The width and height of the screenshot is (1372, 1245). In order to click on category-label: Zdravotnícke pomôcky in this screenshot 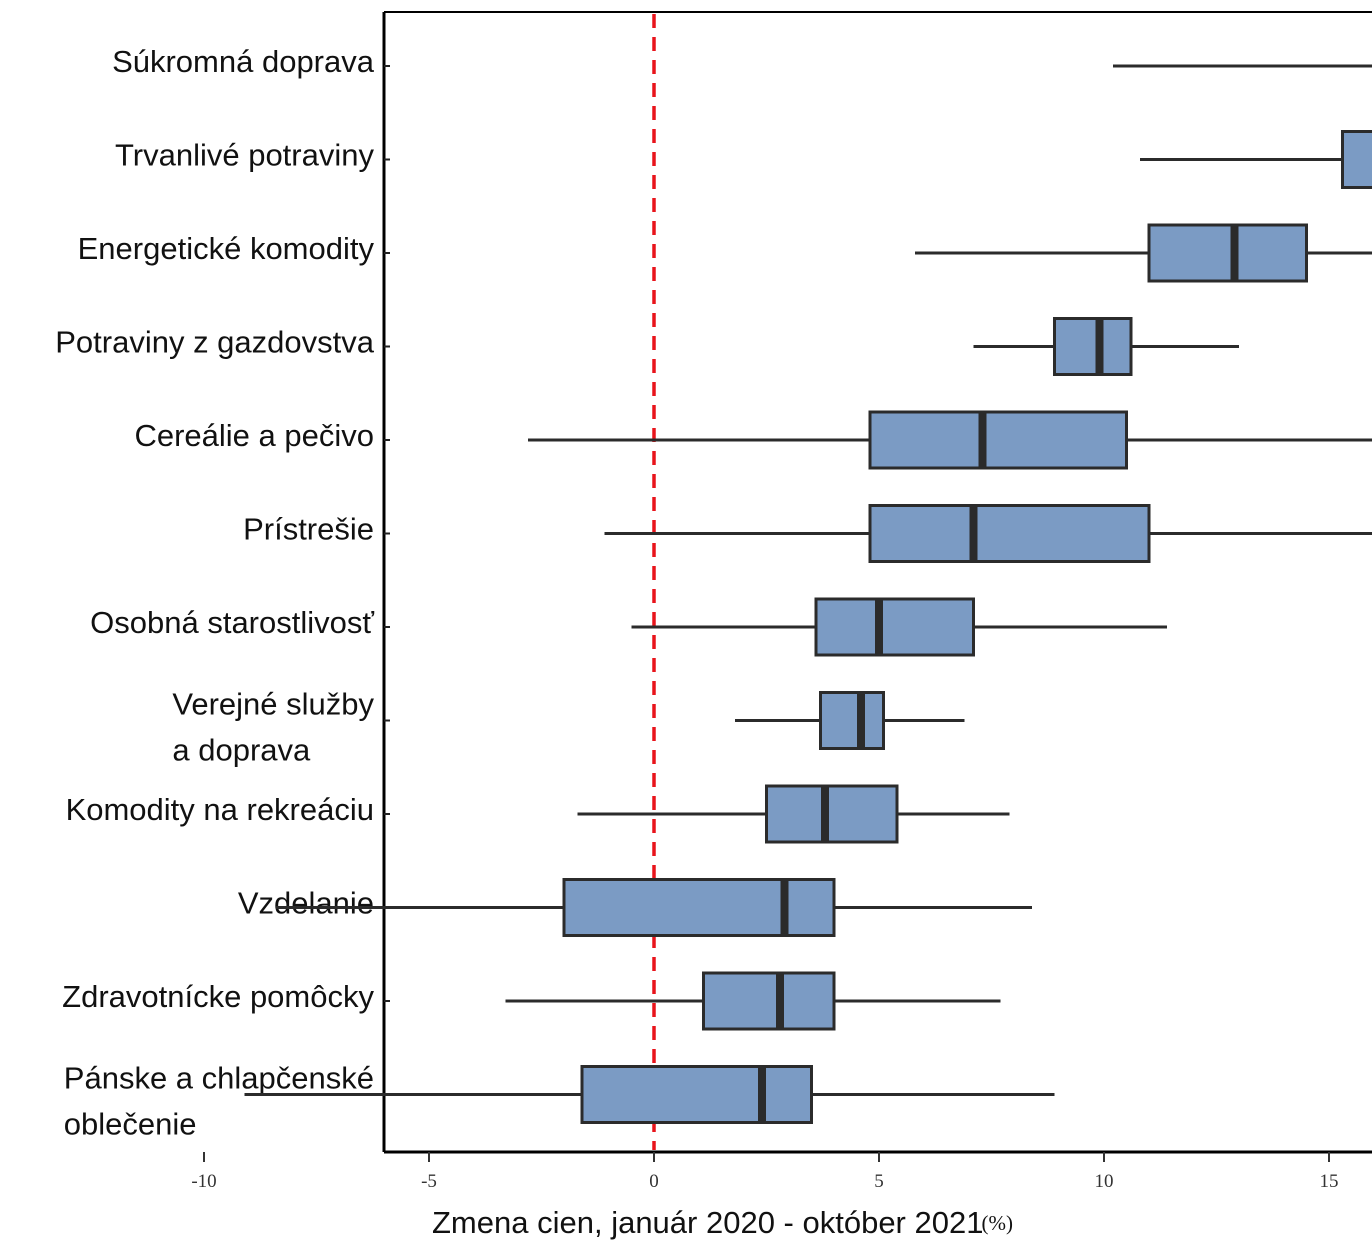, I will do `click(218, 996)`.